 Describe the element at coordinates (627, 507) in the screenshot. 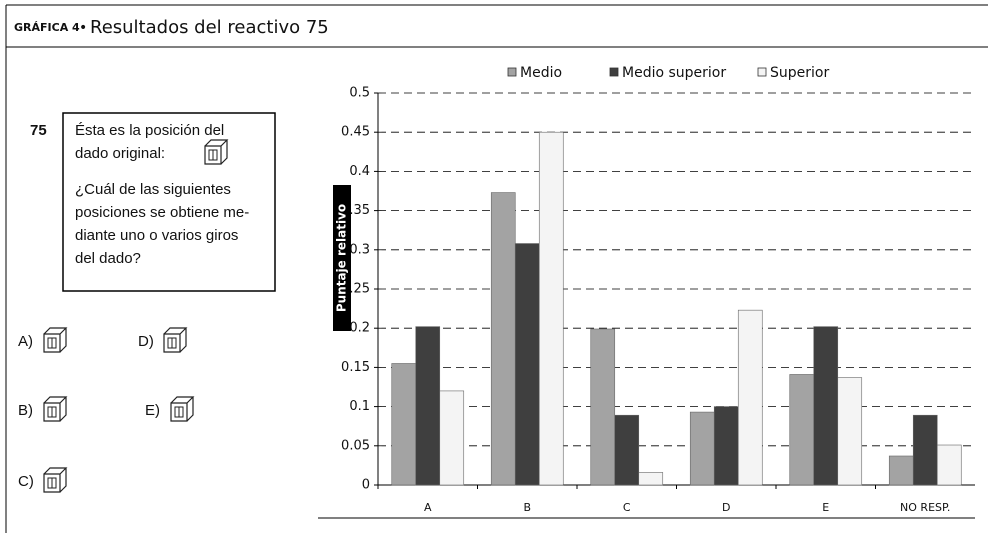

I see `x-tick-label: C` at that location.